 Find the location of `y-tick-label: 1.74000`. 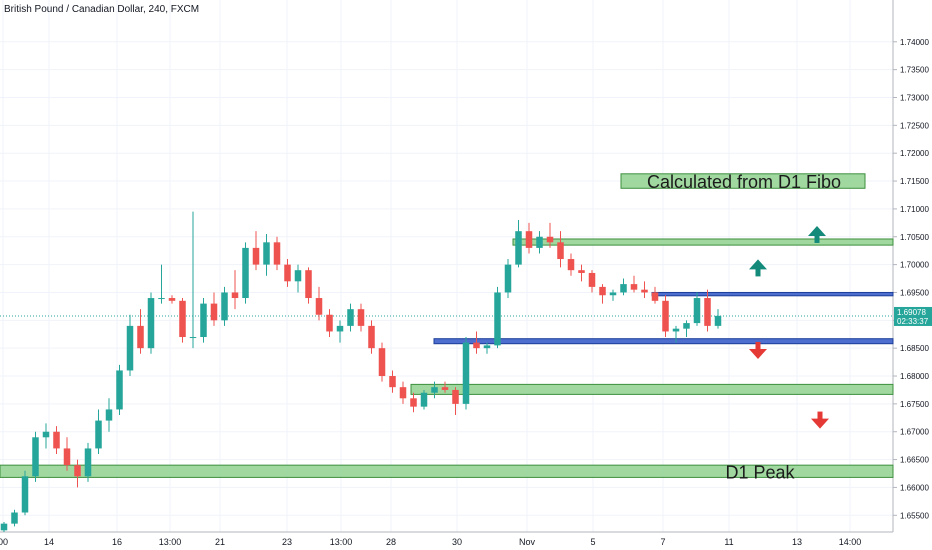

y-tick-label: 1.74000 is located at coordinates (914, 42).